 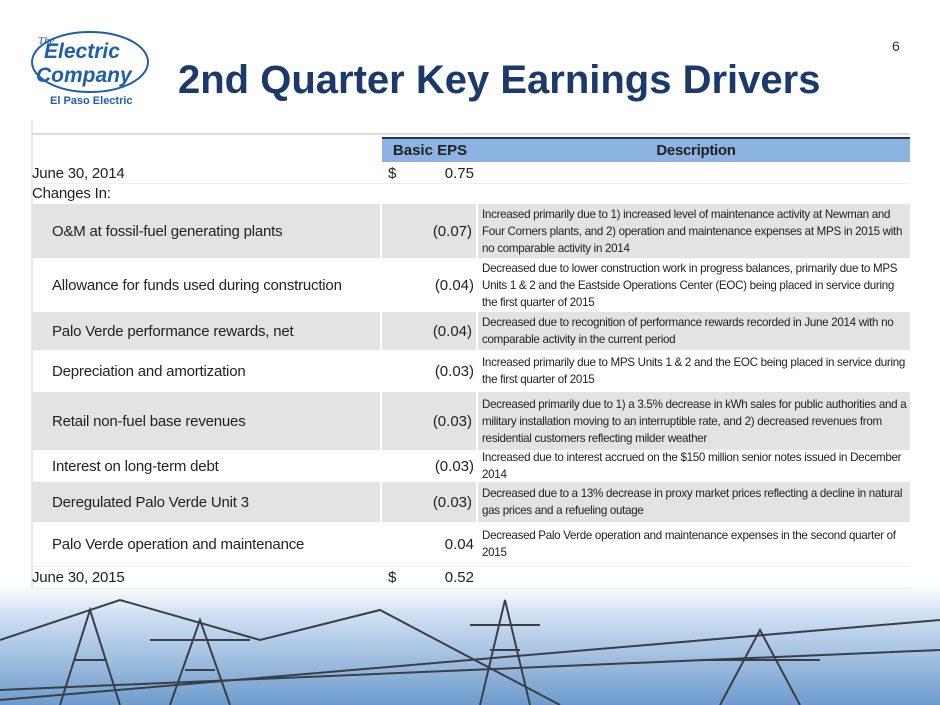 What do you see at coordinates (694, 149) in the screenshot?
I see `header-cell: Description` at bounding box center [694, 149].